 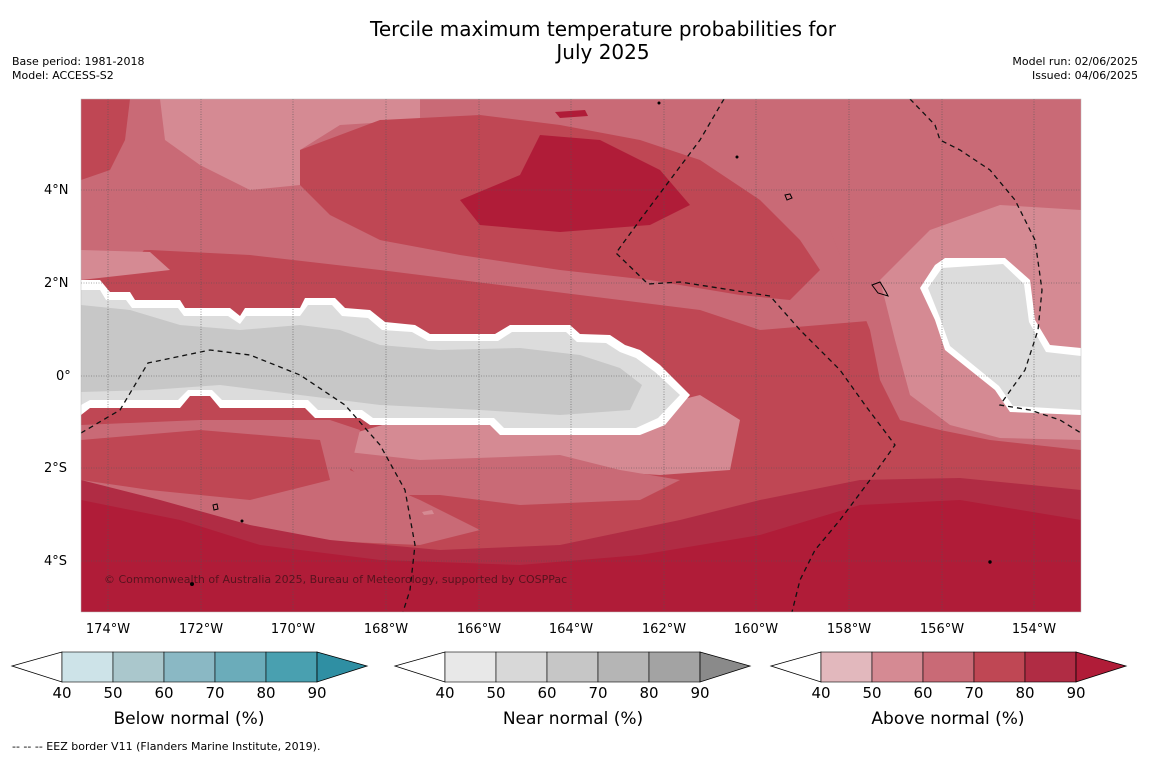 I want to click on lon-tick: 162°W, so click(x=664, y=629).